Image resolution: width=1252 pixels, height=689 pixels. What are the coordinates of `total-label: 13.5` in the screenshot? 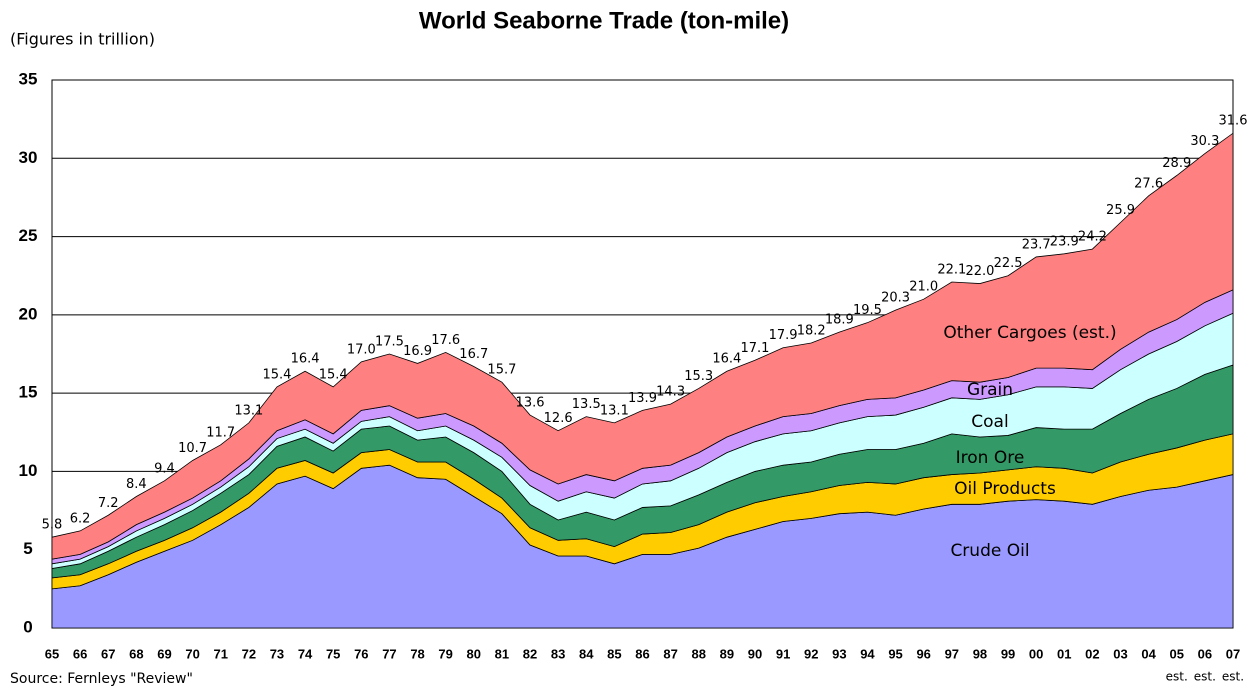 It's located at (586, 404).